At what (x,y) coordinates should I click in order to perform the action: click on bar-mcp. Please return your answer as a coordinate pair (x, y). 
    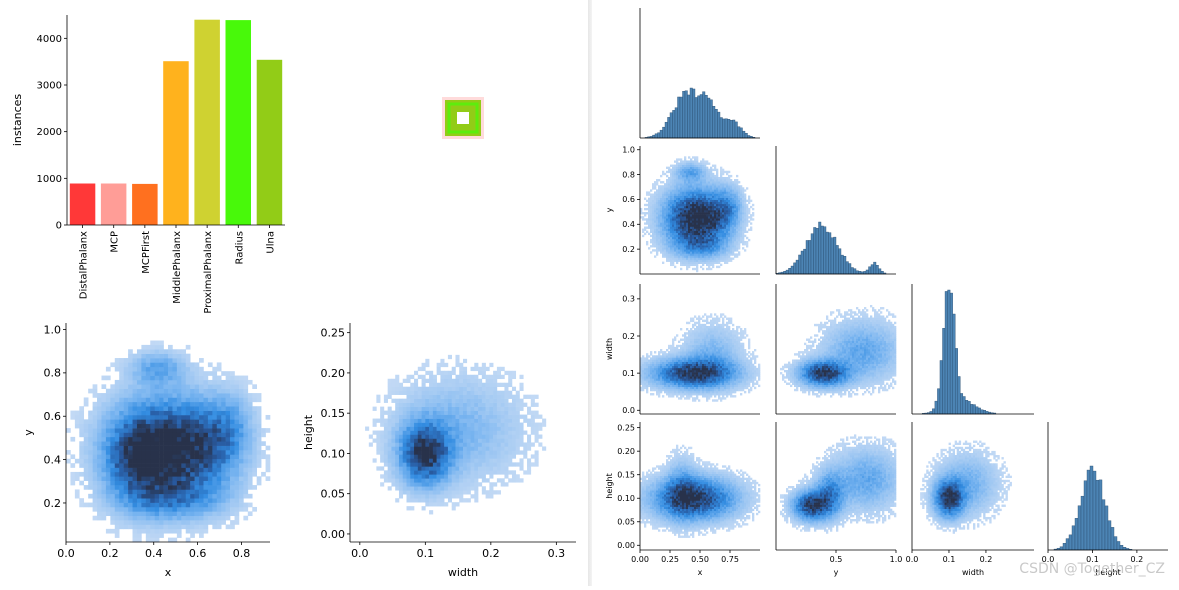
    Looking at the image, I should click on (114, 205).